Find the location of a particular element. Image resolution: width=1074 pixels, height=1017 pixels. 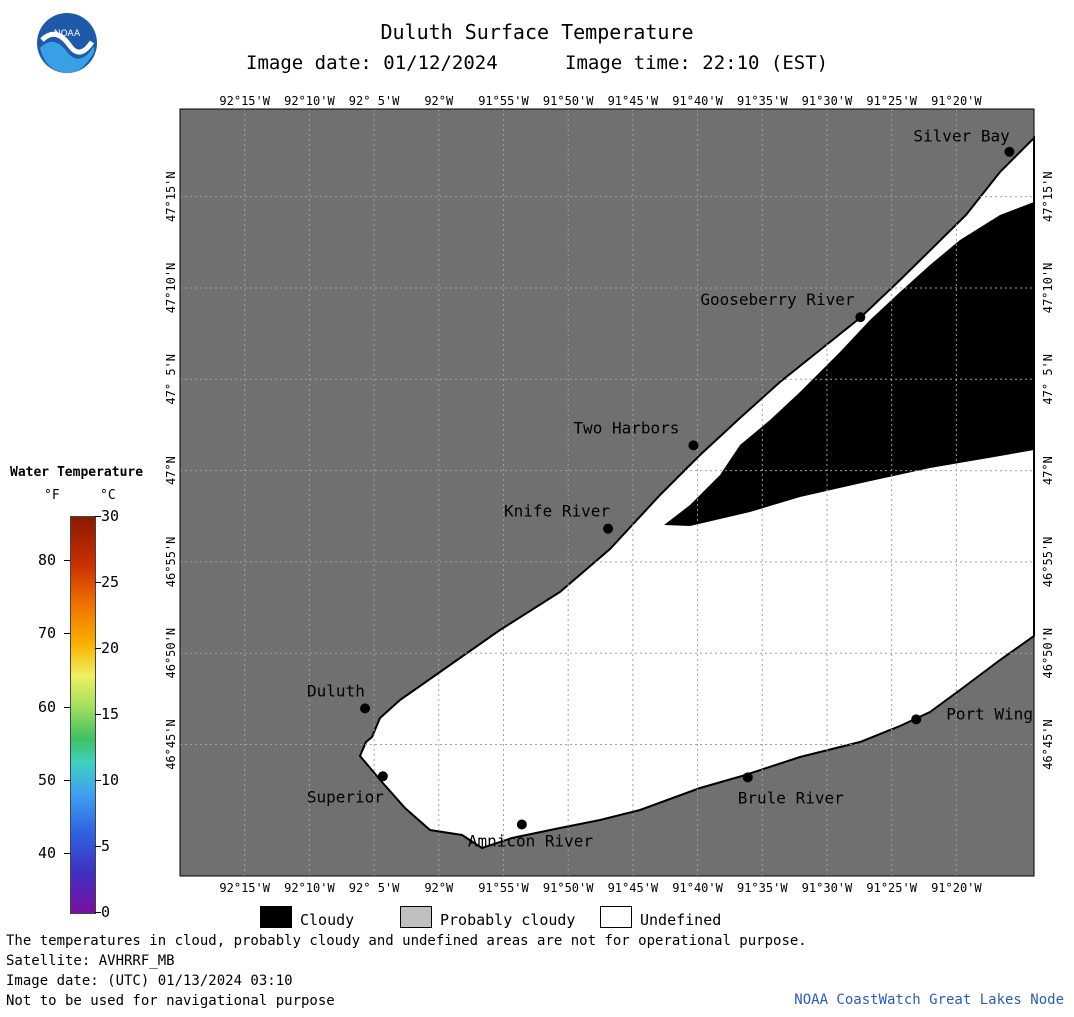

lat-label-right-0: 47°15'N is located at coordinates (1048, 196).